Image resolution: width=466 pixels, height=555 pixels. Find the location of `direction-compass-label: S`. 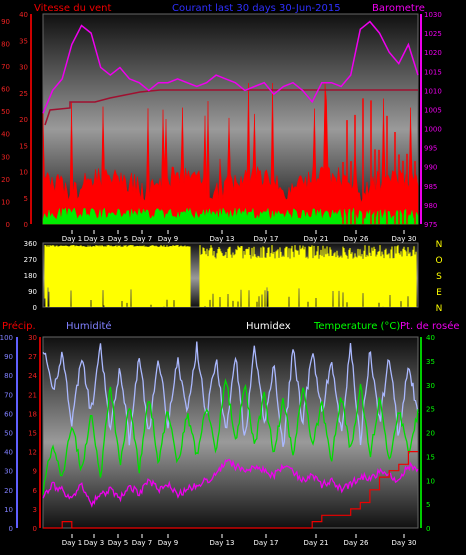

direction-compass-label: S is located at coordinates (439, 277).